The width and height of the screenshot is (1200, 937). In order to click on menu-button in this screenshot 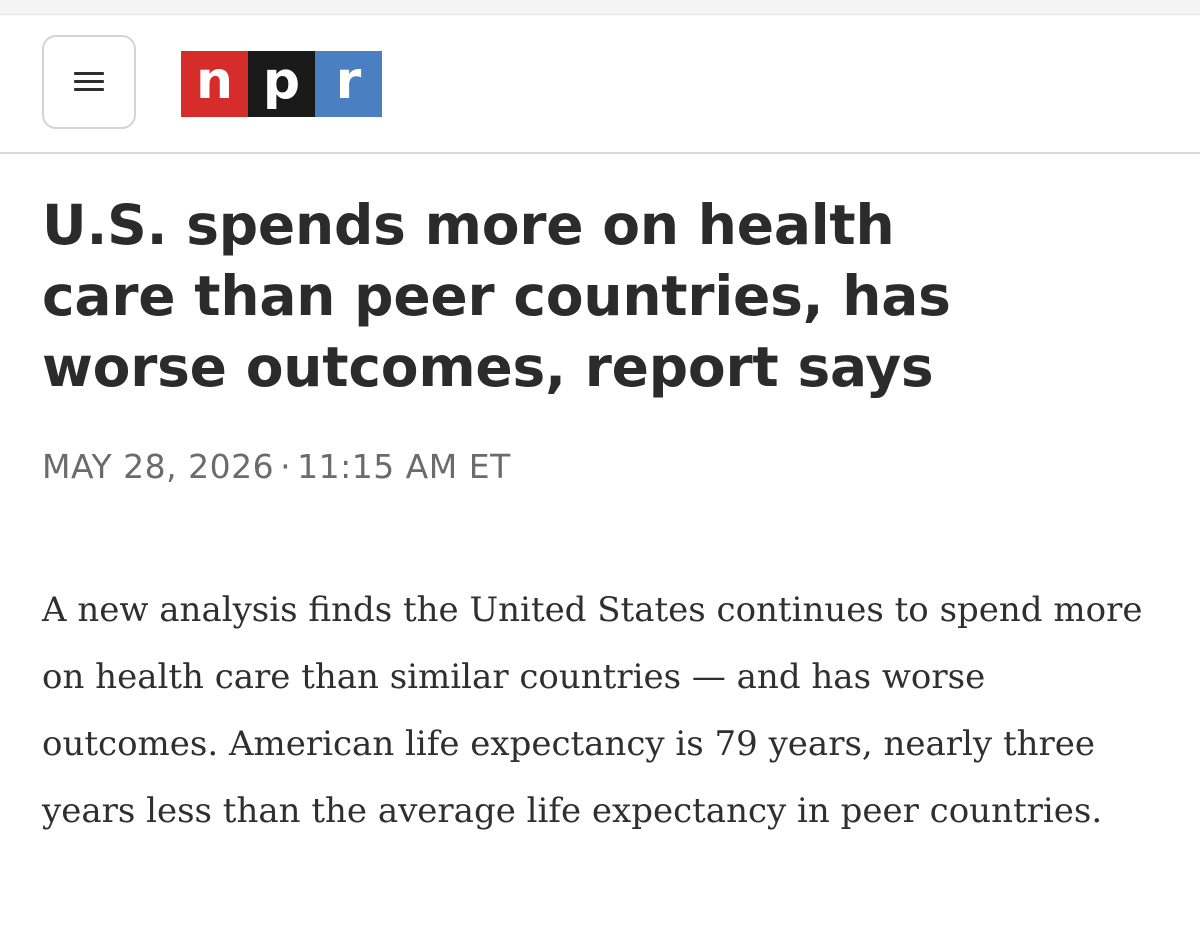, I will do `click(89, 82)`.